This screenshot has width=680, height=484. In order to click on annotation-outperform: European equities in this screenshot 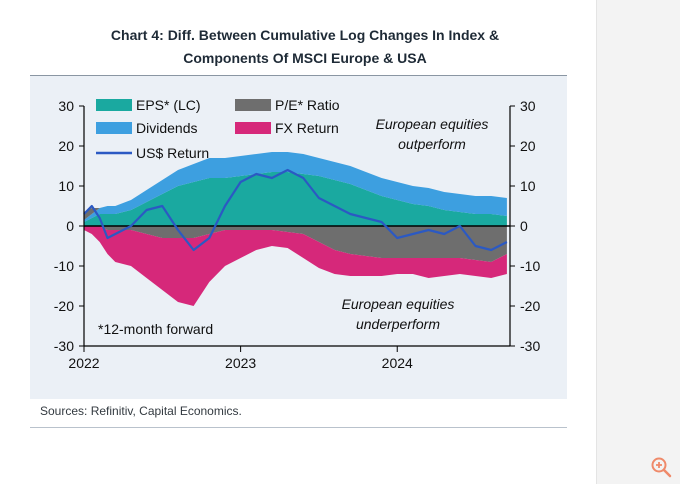, I will do `click(432, 124)`.